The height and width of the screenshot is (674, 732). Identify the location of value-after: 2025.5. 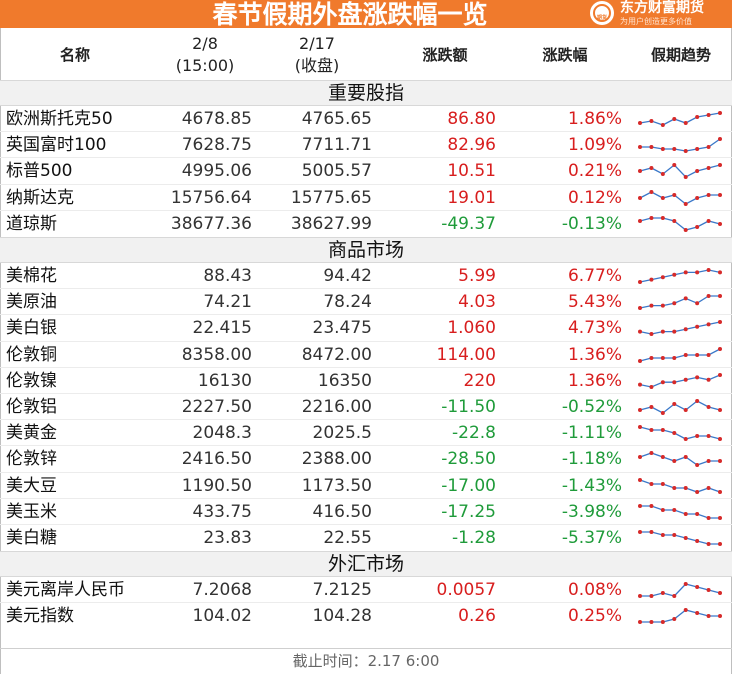
(342, 433).